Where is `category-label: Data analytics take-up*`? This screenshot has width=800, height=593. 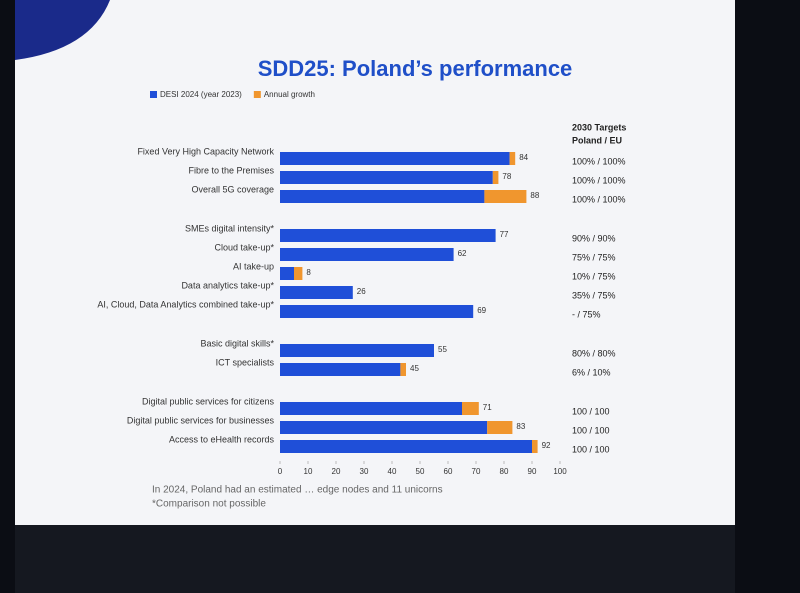
category-label: Data analytics take-up* is located at coordinates (227, 285).